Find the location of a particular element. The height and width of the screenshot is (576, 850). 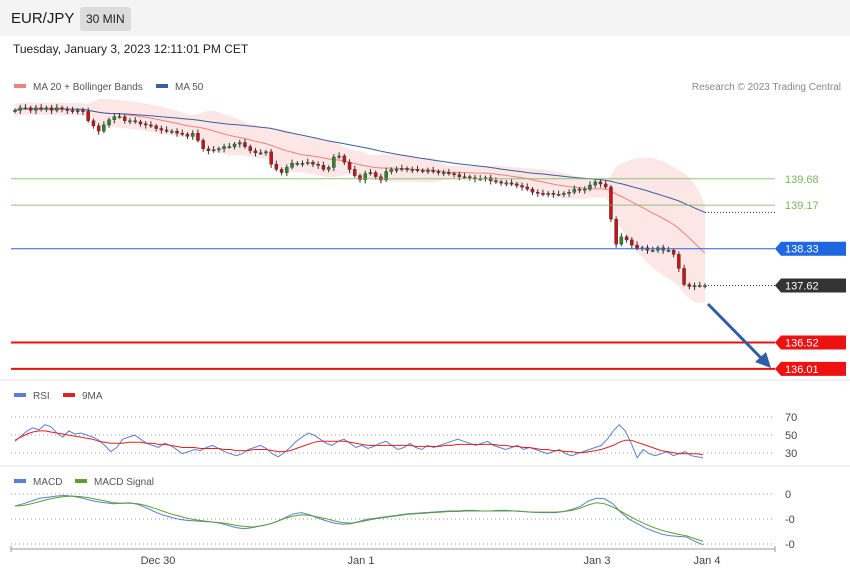

support-label: 136.52 is located at coordinates (802, 343).